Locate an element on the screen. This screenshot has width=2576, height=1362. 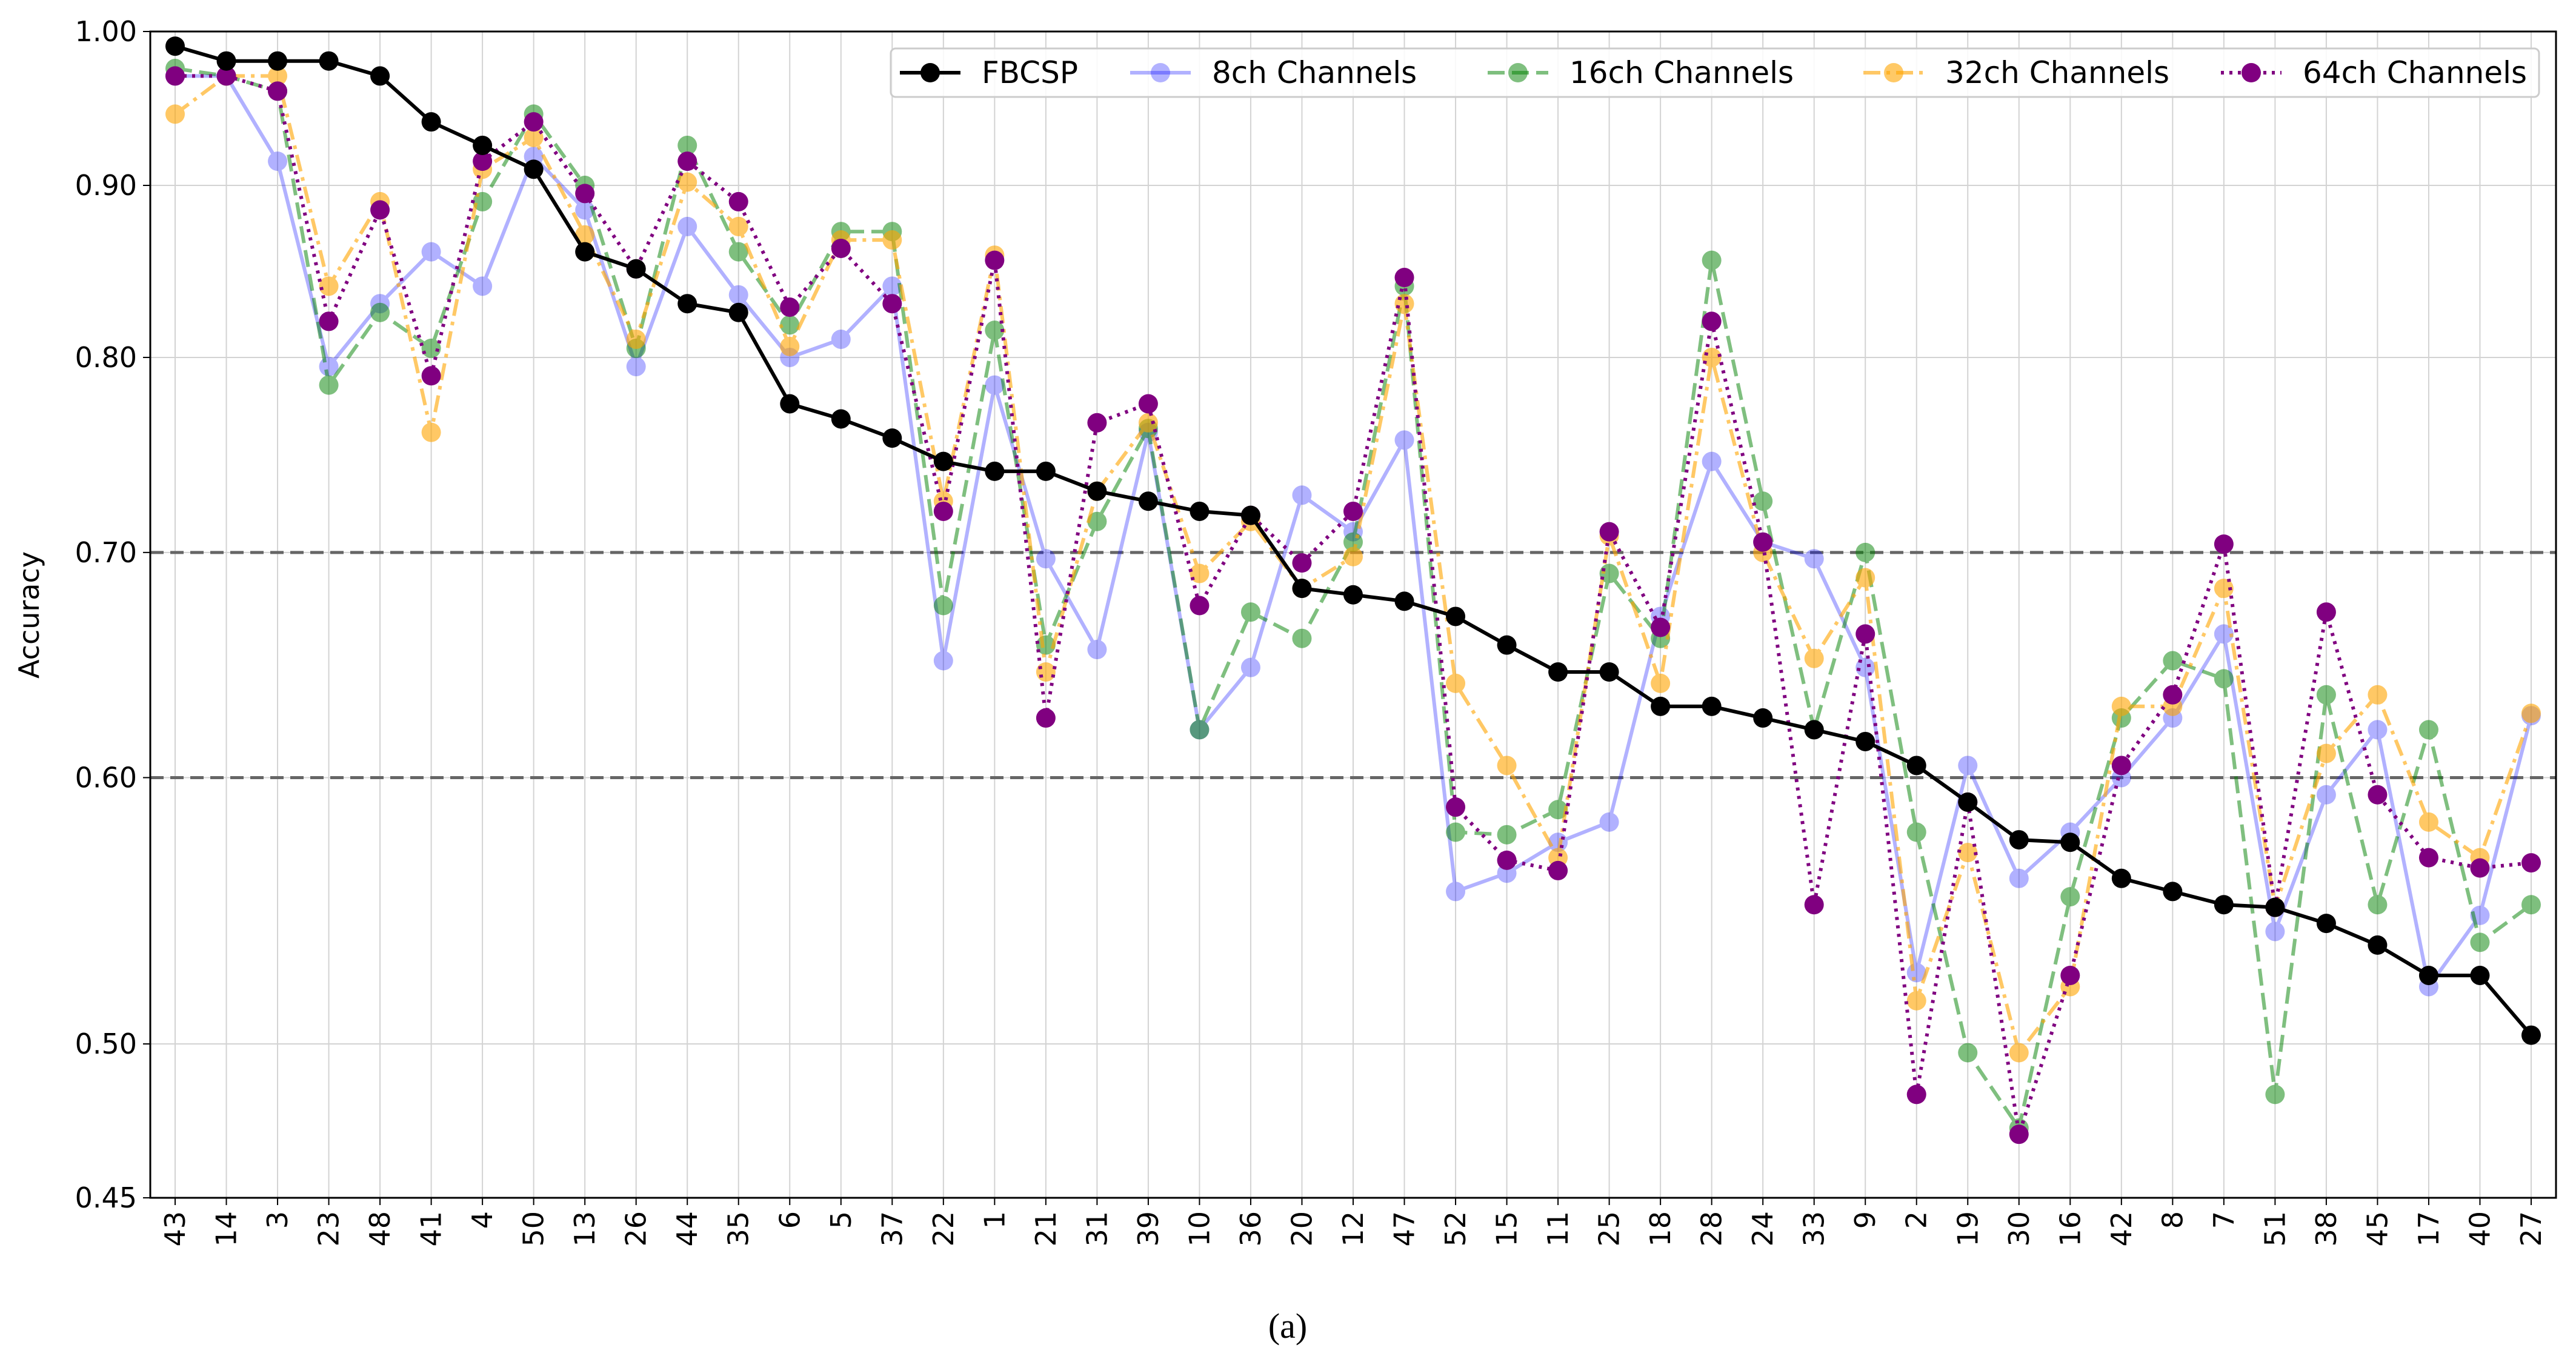
y-tick-label: 0.60 is located at coordinates (106, 777).